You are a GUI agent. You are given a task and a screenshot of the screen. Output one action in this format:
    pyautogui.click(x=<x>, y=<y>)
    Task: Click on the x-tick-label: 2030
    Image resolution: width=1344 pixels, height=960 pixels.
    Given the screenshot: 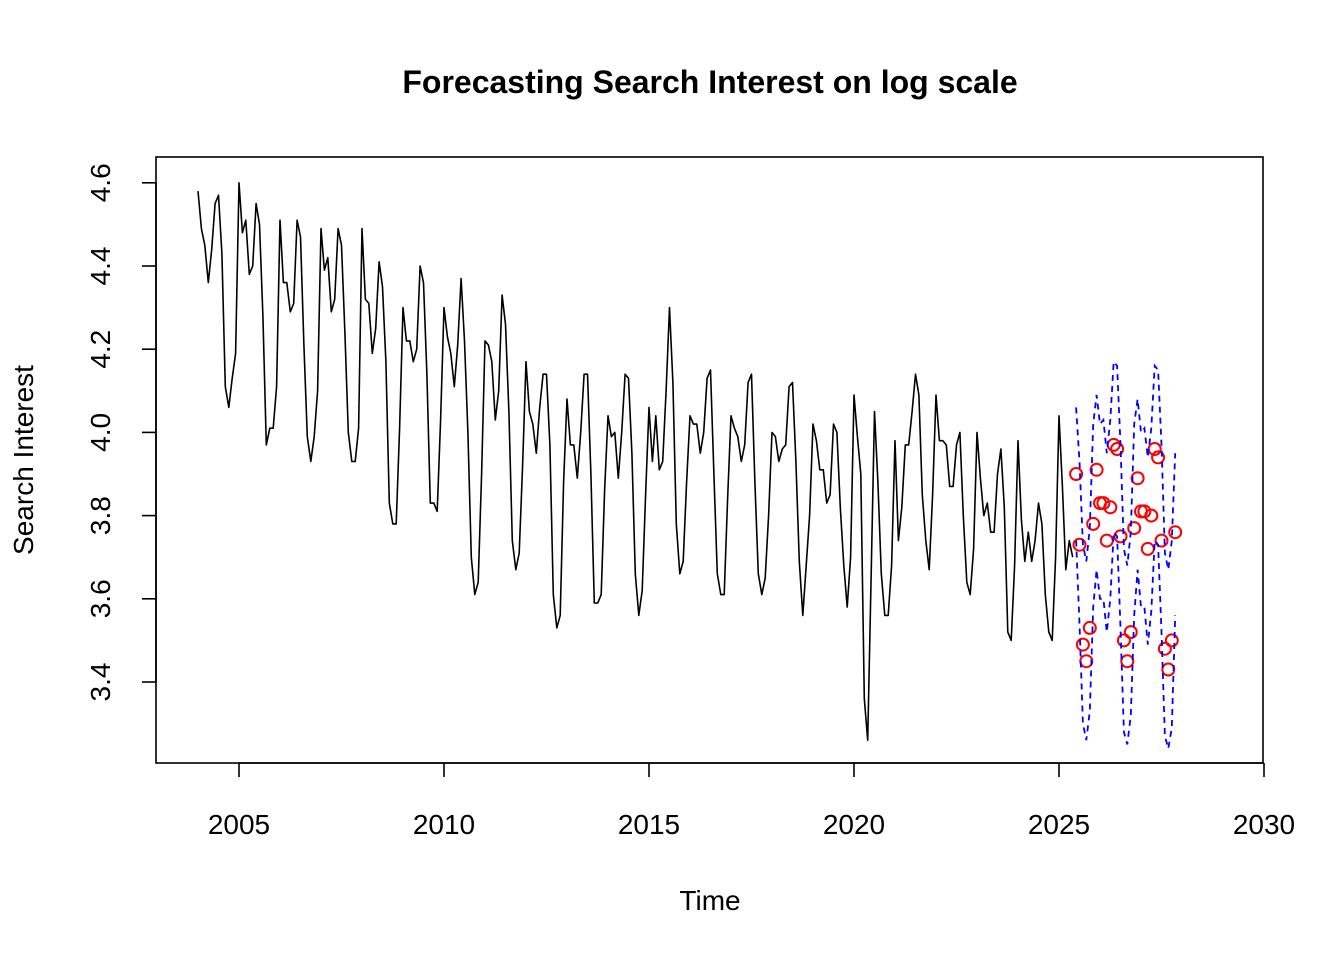 What is the action you would take?
    pyautogui.click(x=1264, y=824)
    